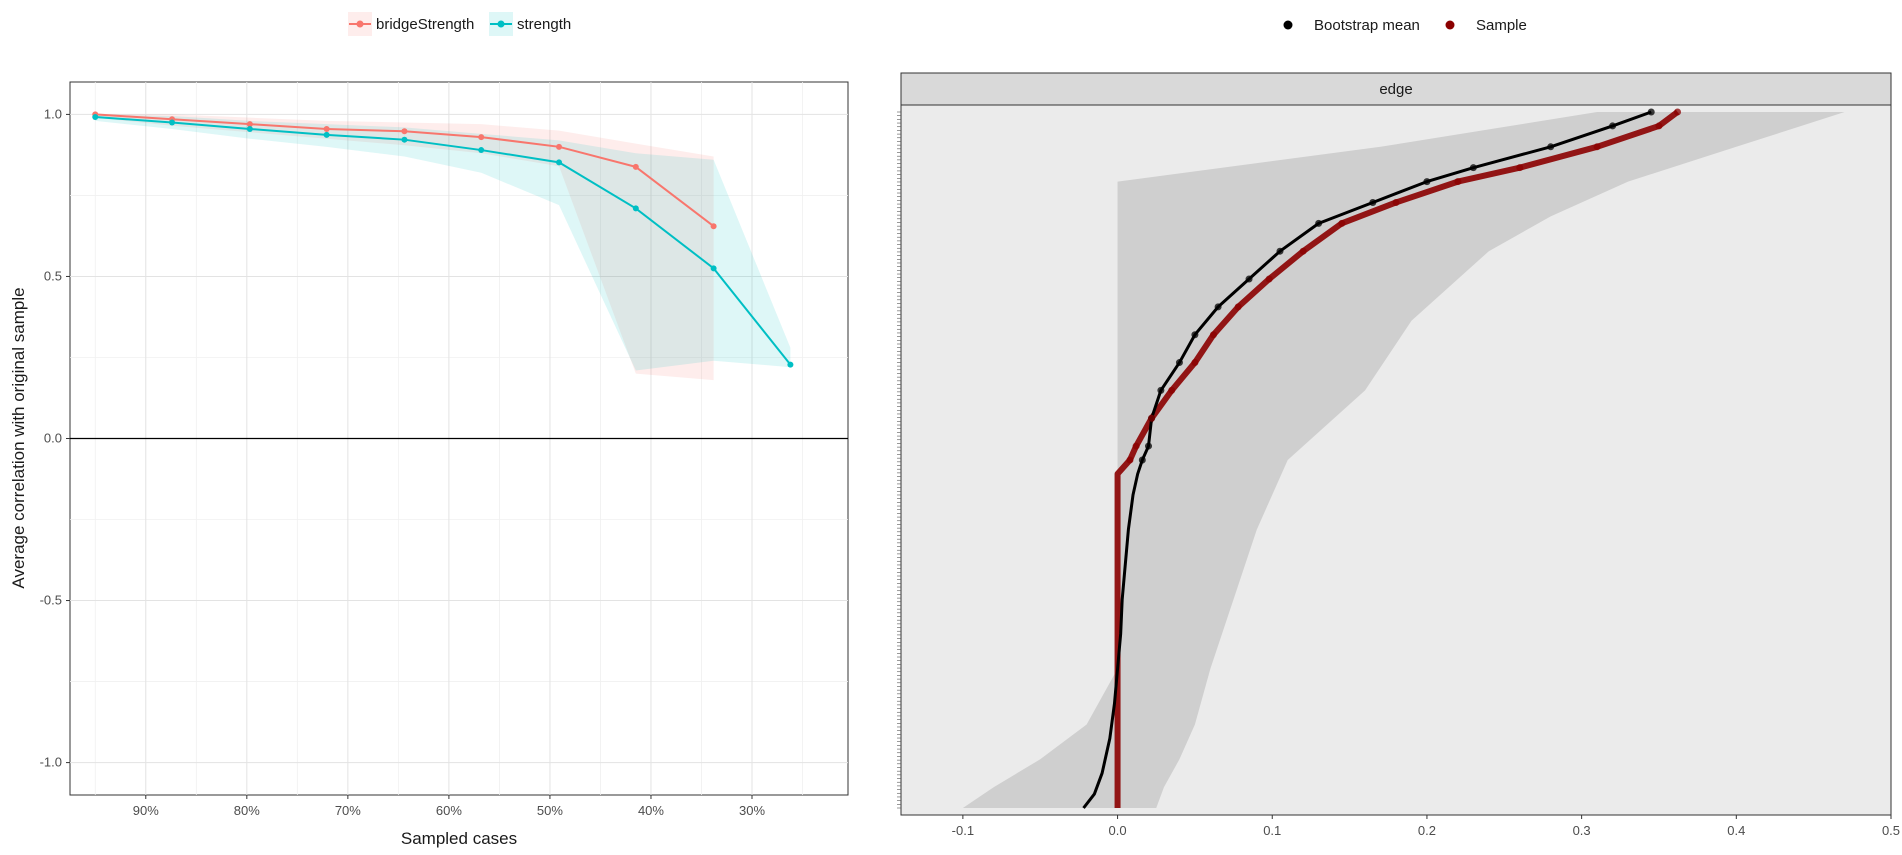 This screenshot has height=855, width=1902. I want to click on left-y-axis-title: Average correlation with original sample, so click(18, 437).